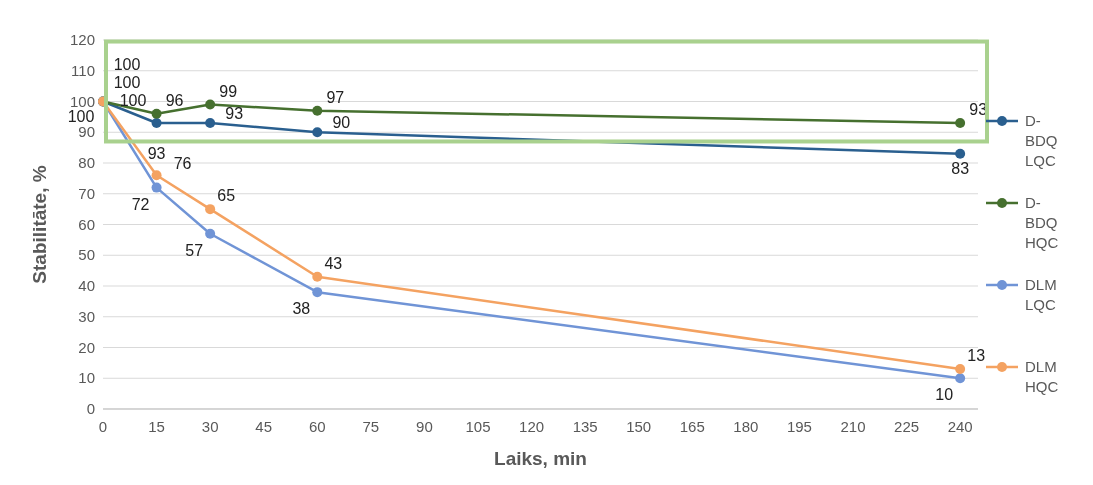  What do you see at coordinates (156, 426) in the screenshot?
I see `x-tick-label: 15` at bounding box center [156, 426].